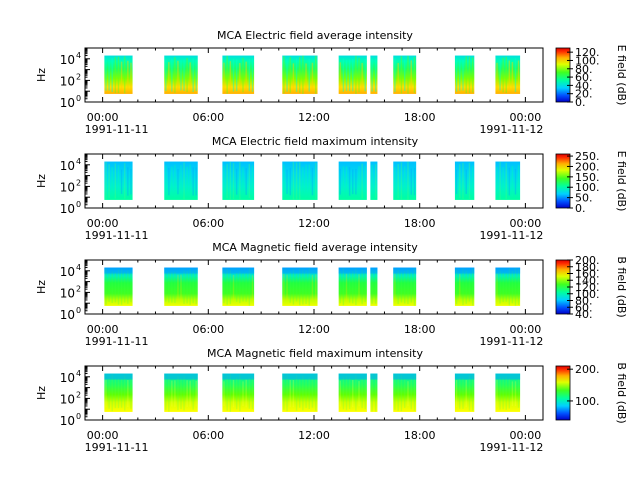 Image resolution: width=640 pixels, height=480 pixels. I want to click on x-tick-label: 06:00, so click(208, 435).